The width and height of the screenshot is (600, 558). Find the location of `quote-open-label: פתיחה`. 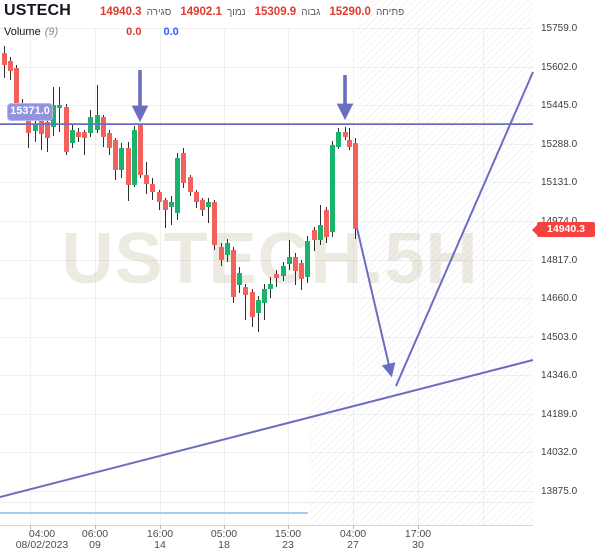

quote-open-label: פתיחה is located at coordinates (390, 12).